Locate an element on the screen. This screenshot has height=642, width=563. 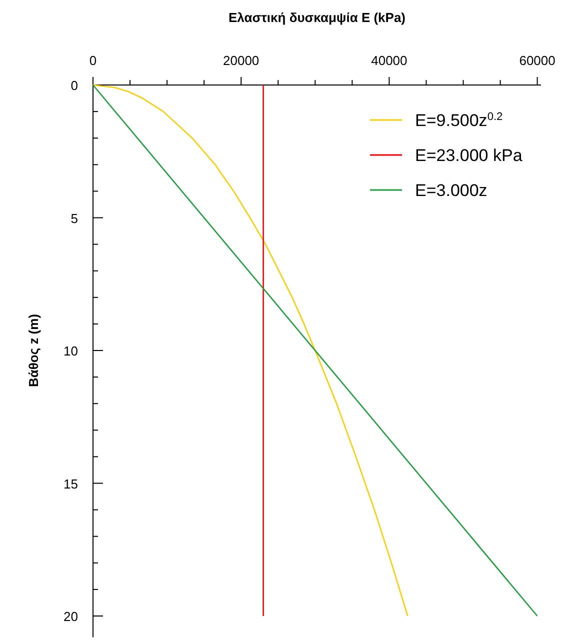
x-tick-label: 0 is located at coordinates (93, 60).